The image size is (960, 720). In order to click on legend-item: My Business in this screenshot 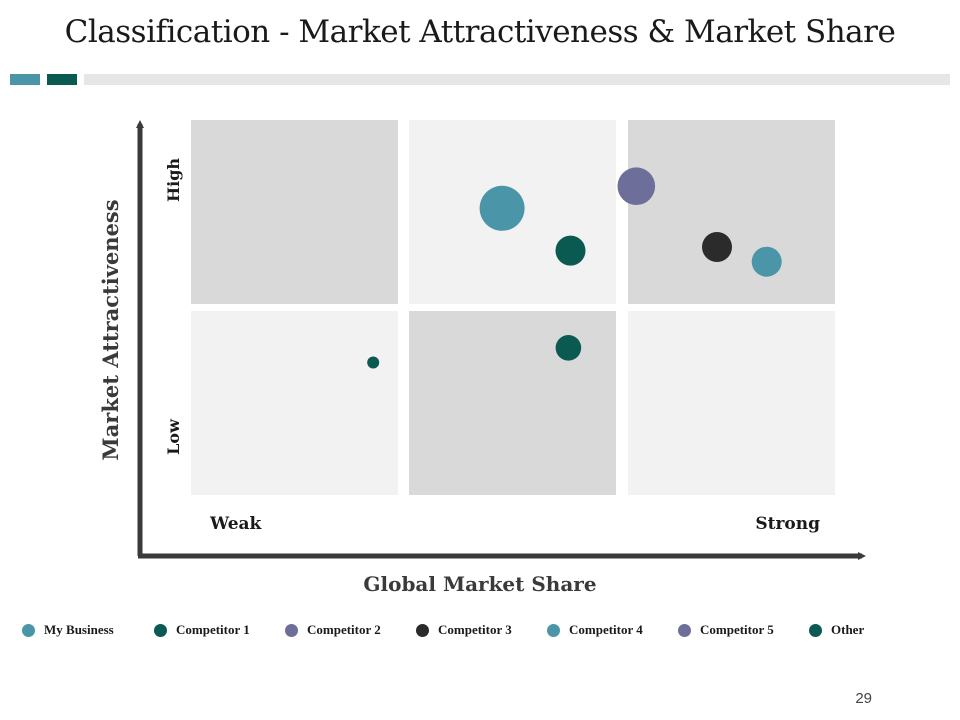, I will do `click(88, 630)`.